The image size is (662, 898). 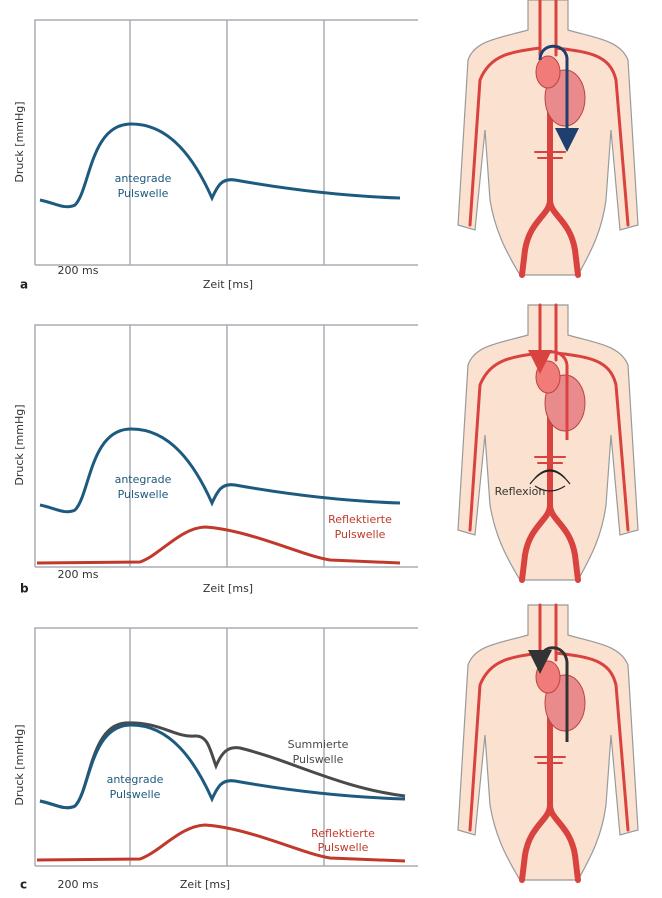 I want to click on panel-letter: b, so click(x=24, y=589).